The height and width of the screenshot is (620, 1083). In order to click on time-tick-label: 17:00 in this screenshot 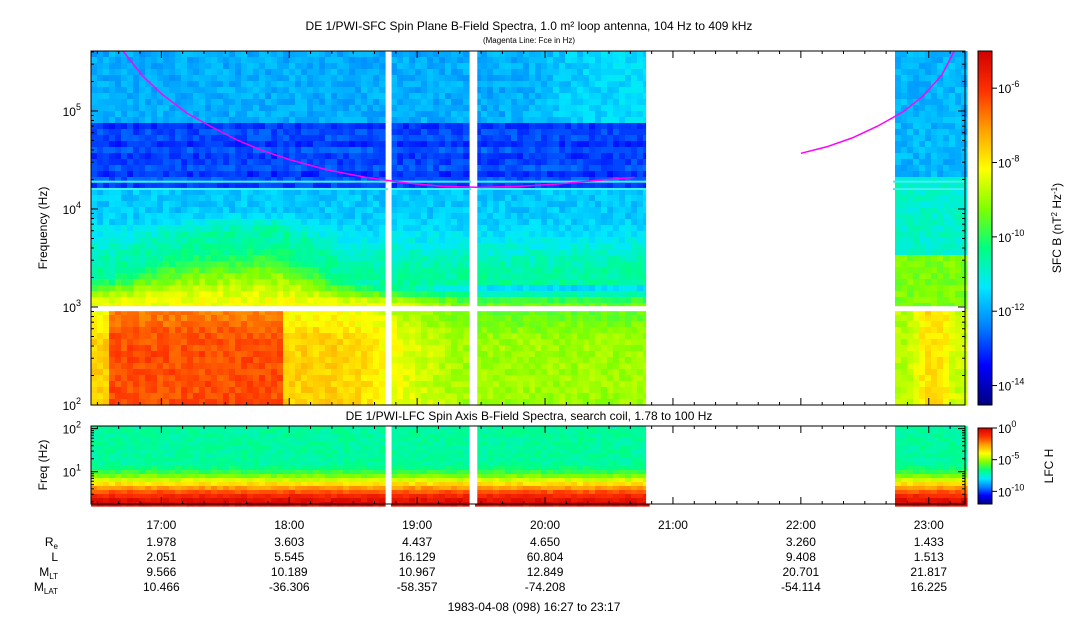, I will do `click(161, 525)`.